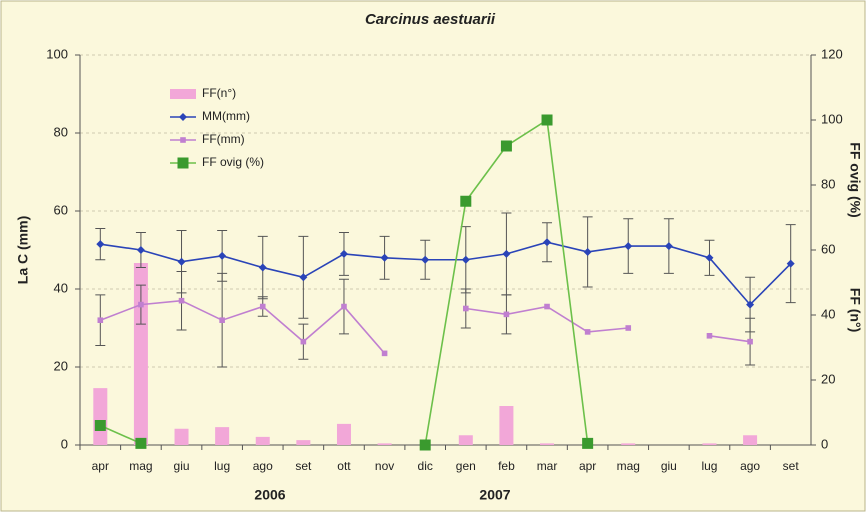 This screenshot has width=866, height=512. I want to click on y-tick-label: 60, so click(61, 209).